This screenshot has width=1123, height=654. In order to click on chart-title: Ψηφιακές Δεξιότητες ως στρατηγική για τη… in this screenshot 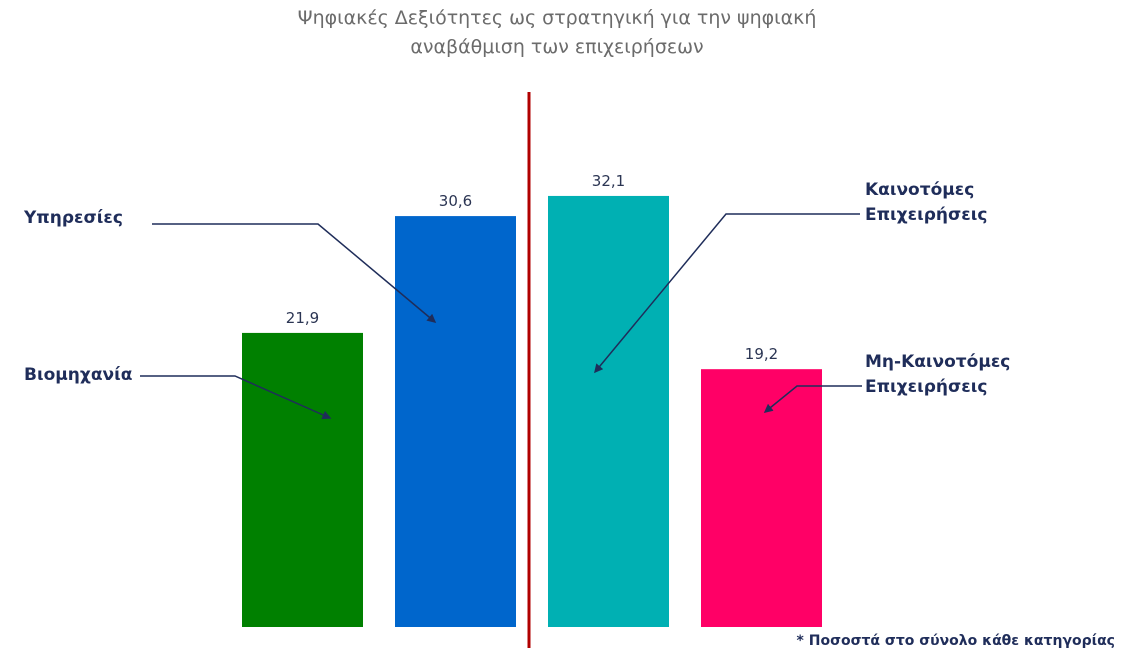, I will do `click(557, 32)`.